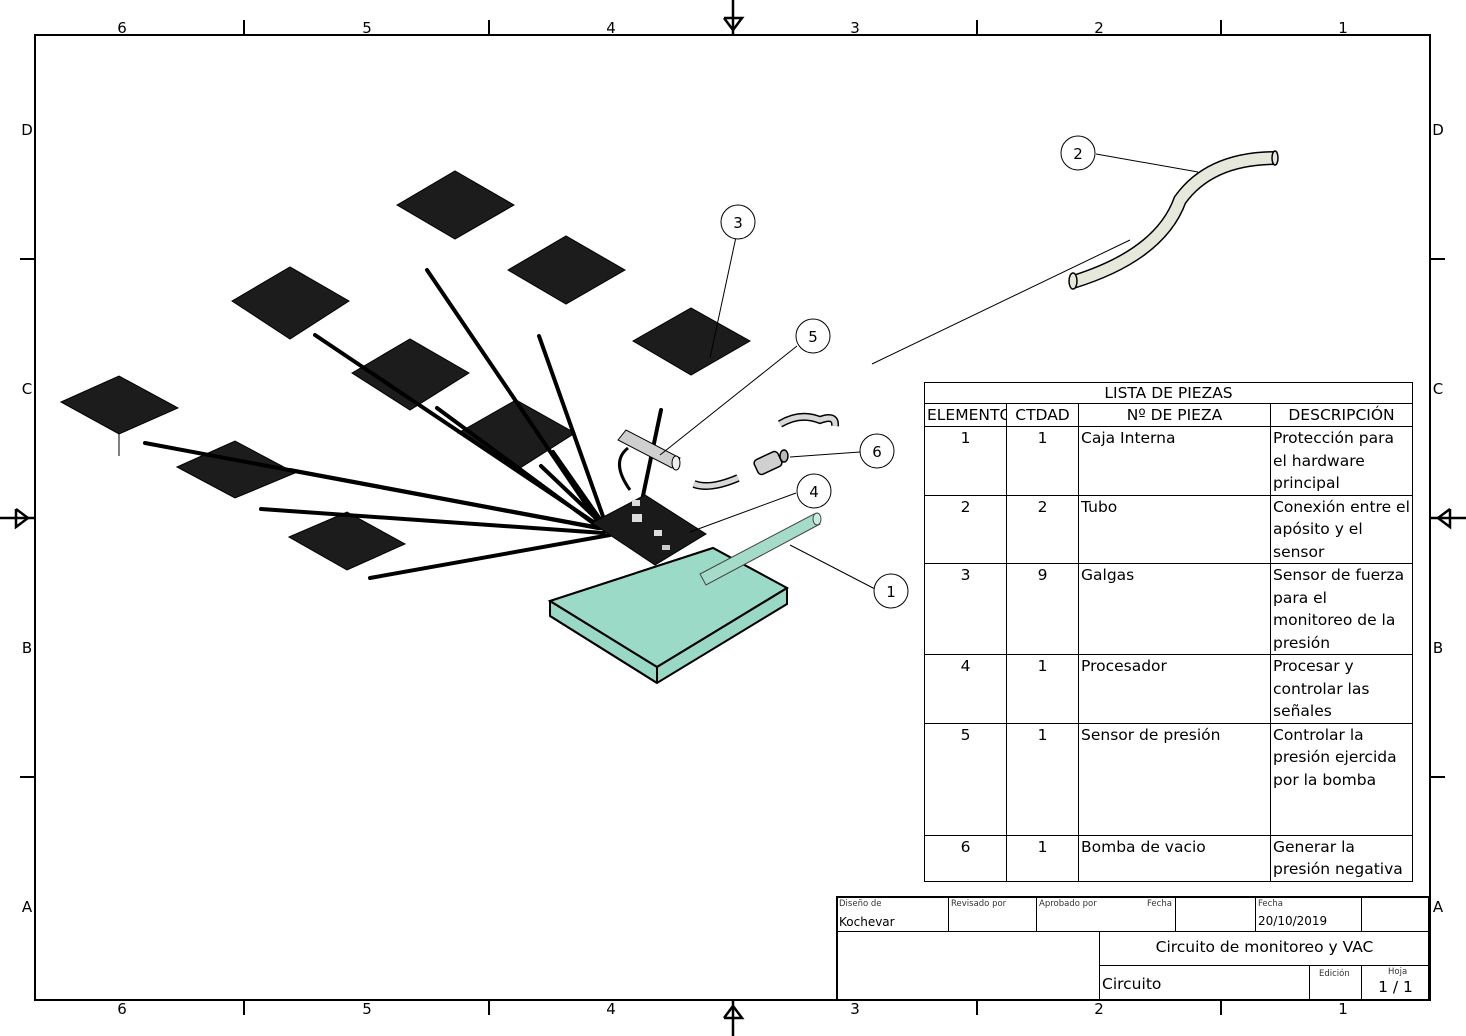 The image size is (1466, 1036). Describe the element at coordinates (1174, 461) in the screenshot. I see `cell-part-no: Caja Interna` at that location.